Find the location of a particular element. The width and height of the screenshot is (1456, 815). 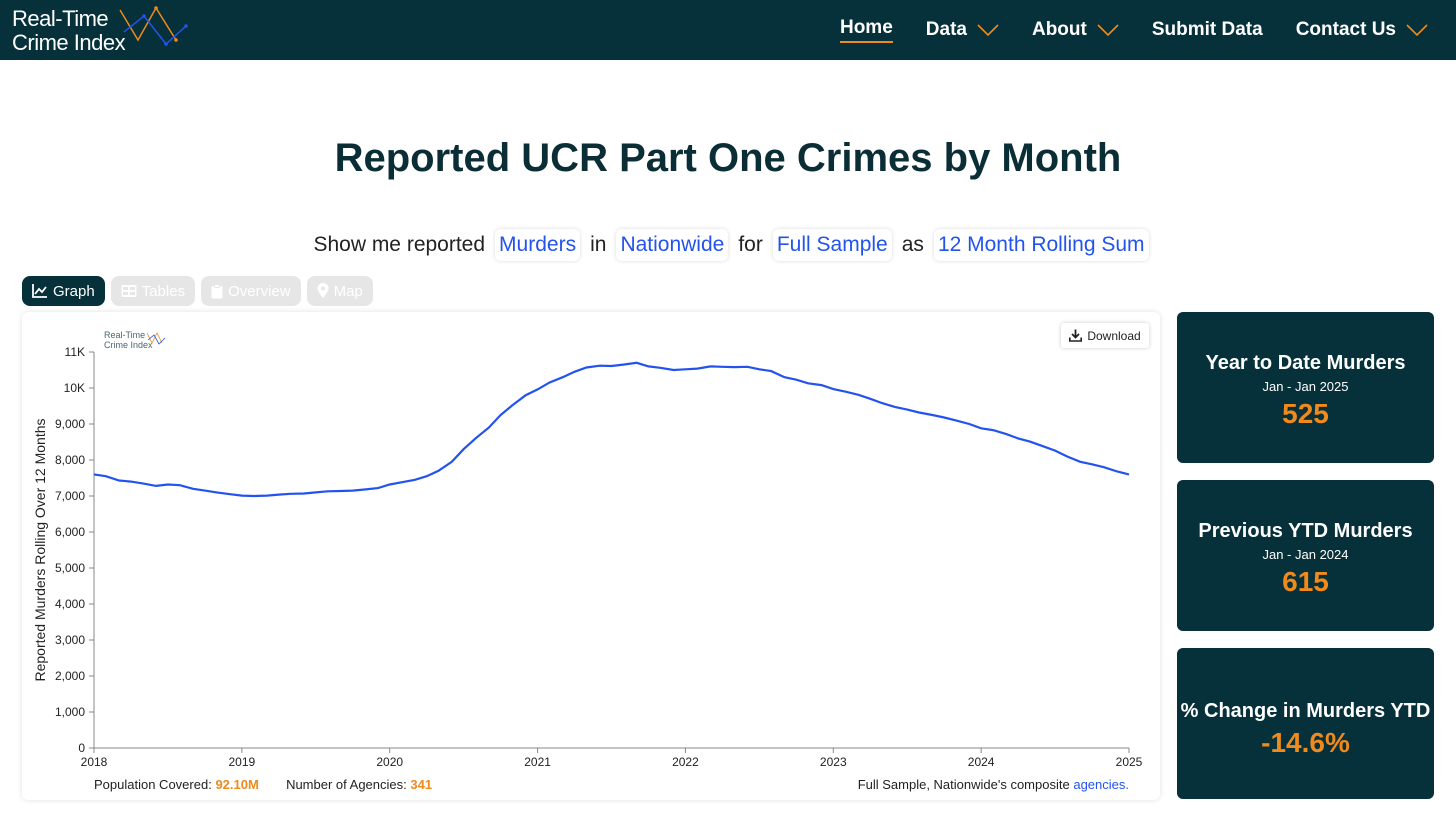

stat-card-ytd: Year to Date Murders Jan - Jan 2025 525 is located at coordinates (1305, 387).